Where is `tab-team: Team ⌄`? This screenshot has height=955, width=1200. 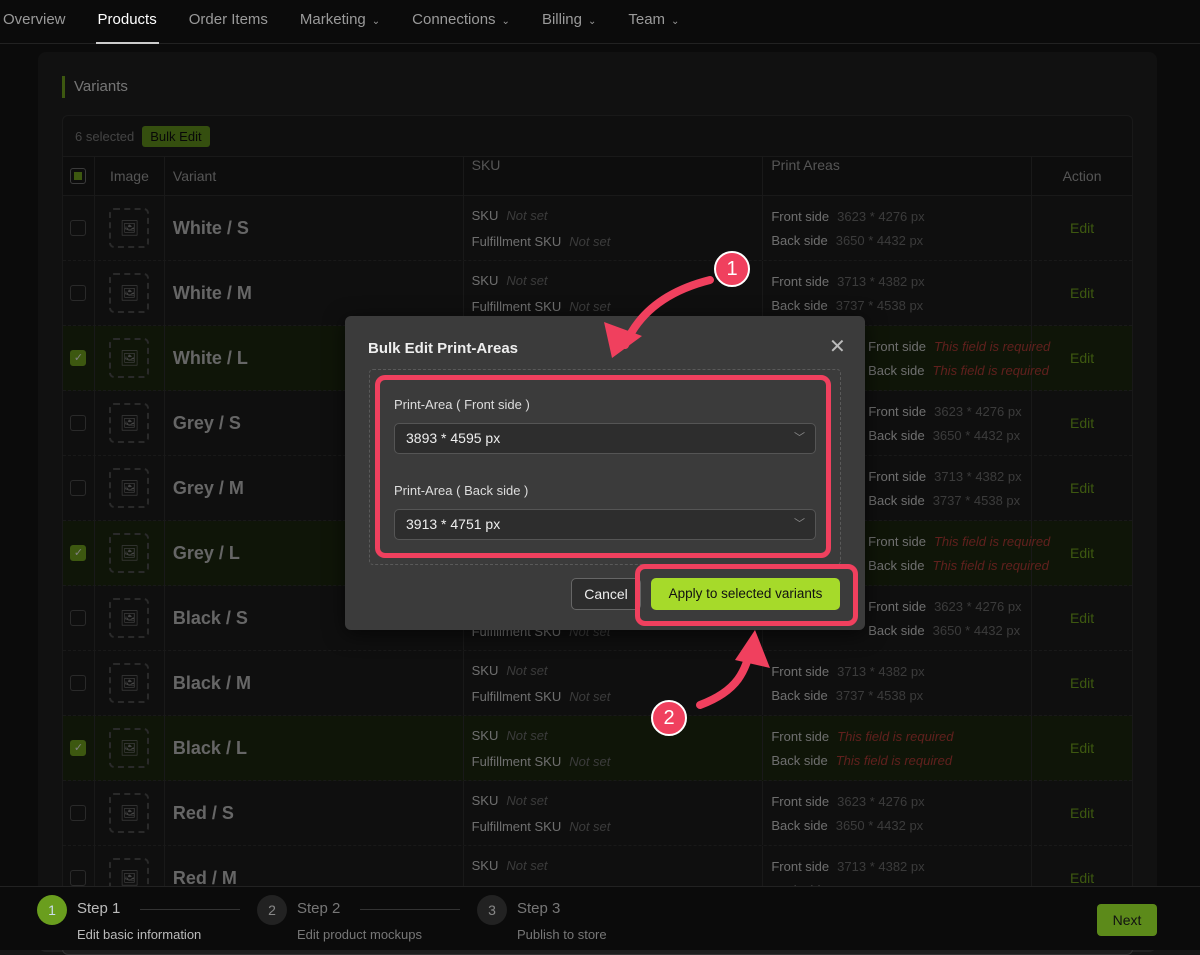 tab-team: Team ⌄ is located at coordinates (653, 22).